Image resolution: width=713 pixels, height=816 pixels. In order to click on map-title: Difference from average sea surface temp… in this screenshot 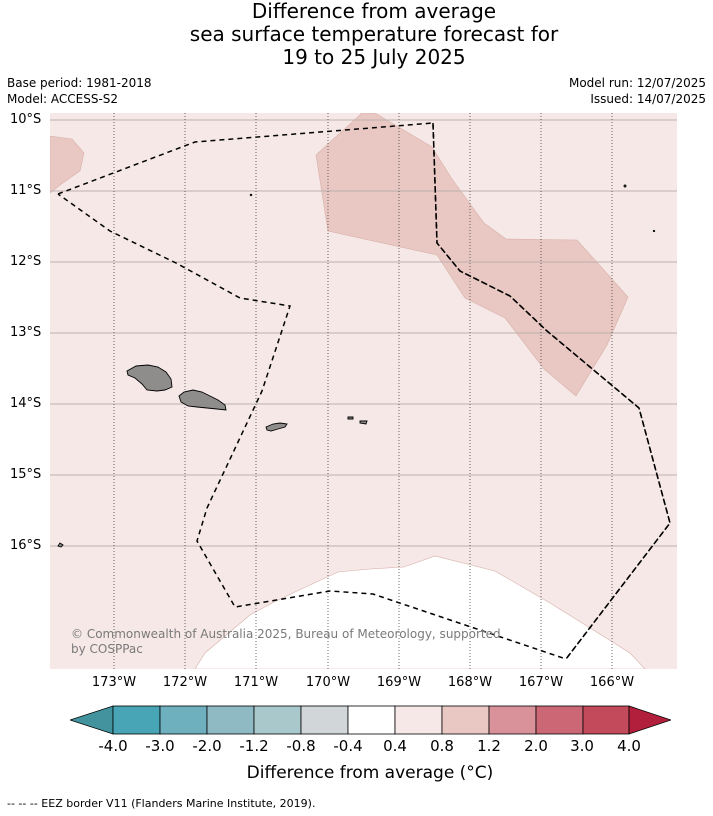, I will do `click(356, 34)`.